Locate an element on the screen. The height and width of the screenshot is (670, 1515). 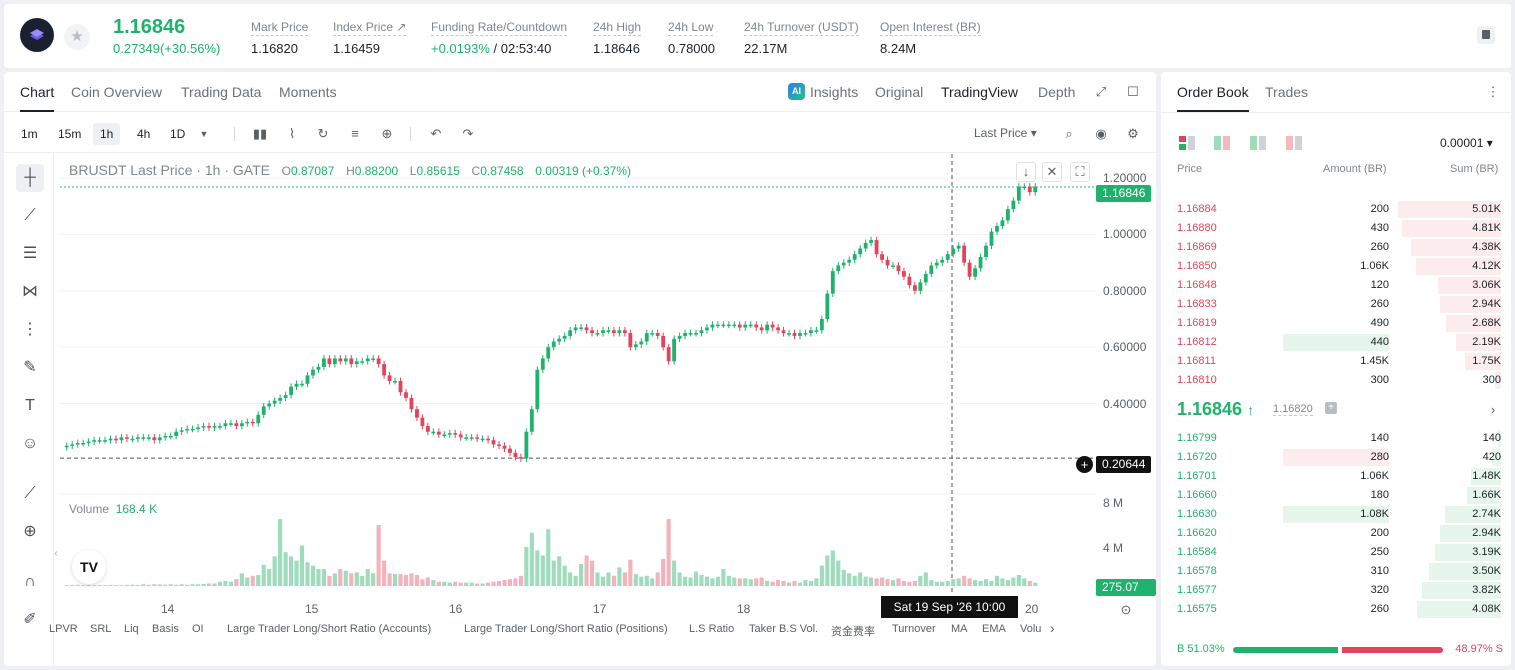
chevron-down-icon: ▼ is located at coordinates (204, 134).